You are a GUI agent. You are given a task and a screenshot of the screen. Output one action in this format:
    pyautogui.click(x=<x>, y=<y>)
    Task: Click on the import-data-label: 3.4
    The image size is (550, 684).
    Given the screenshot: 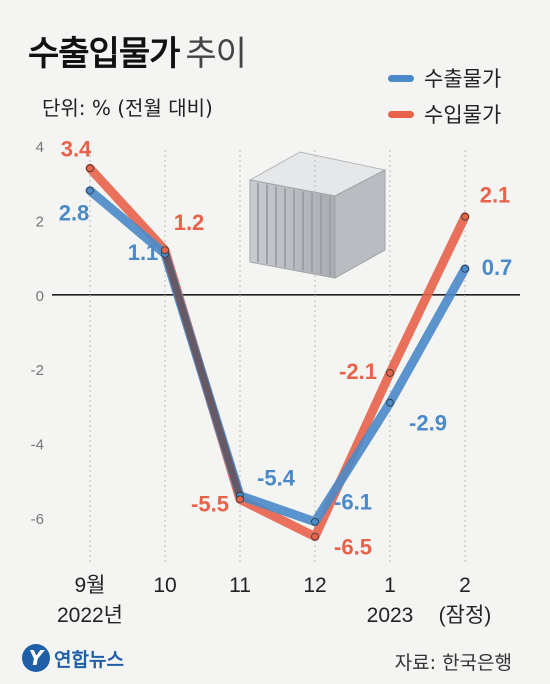 What is the action you would take?
    pyautogui.click(x=76, y=148)
    